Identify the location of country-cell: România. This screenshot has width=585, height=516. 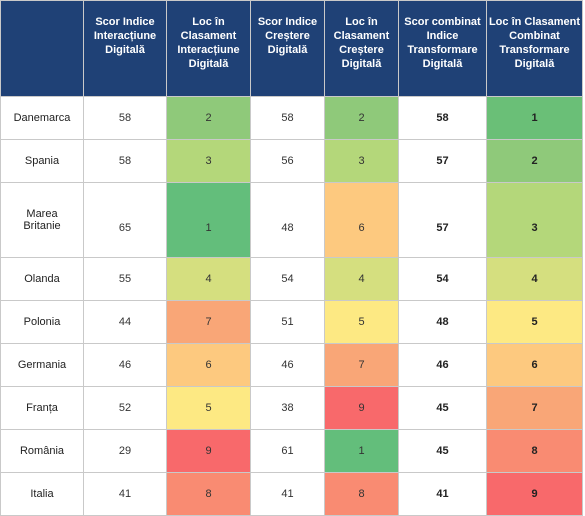
(42, 451).